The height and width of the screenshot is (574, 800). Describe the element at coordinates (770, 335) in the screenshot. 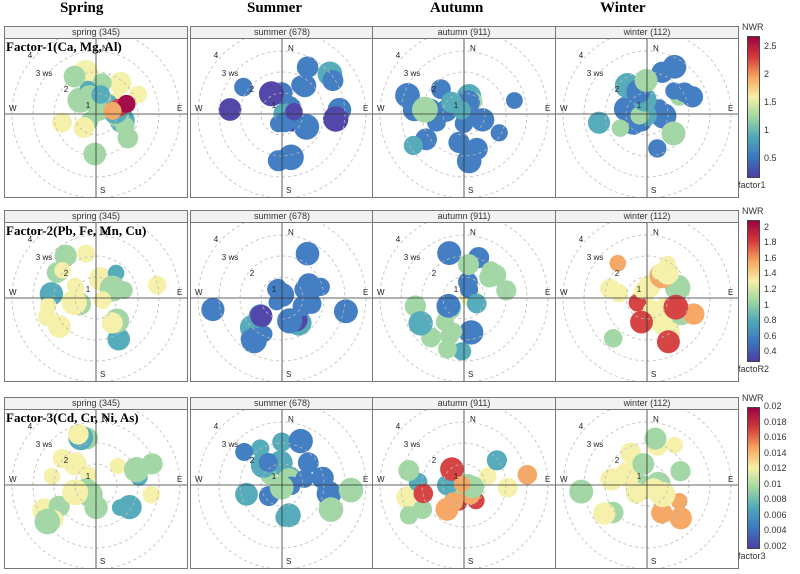

I see `legend-tick: 0.6` at that location.